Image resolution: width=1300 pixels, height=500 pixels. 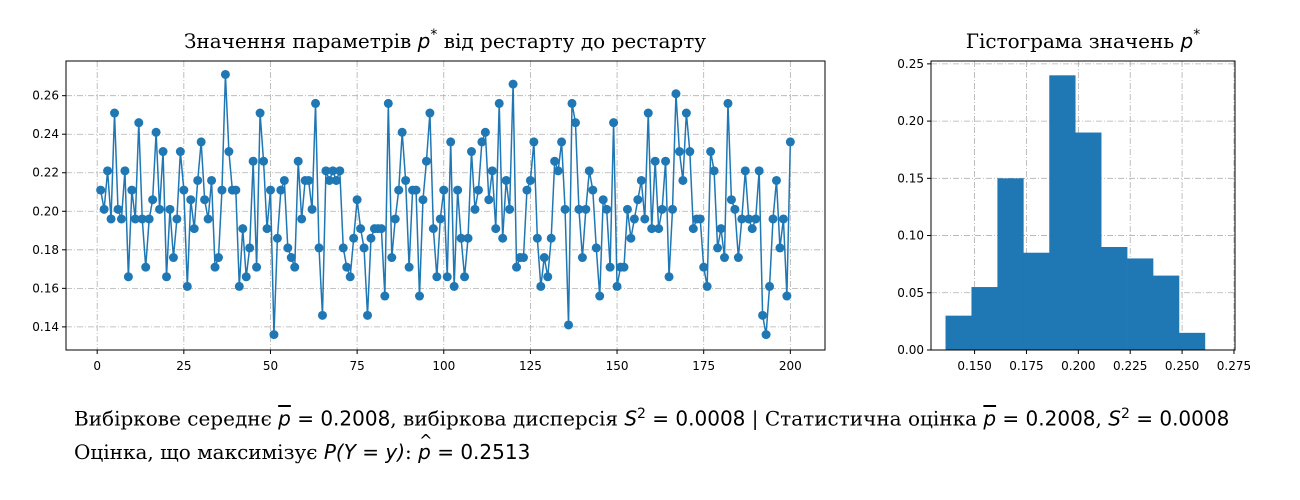 I want to click on chart2-axes-frame, so click(x=1083, y=205).